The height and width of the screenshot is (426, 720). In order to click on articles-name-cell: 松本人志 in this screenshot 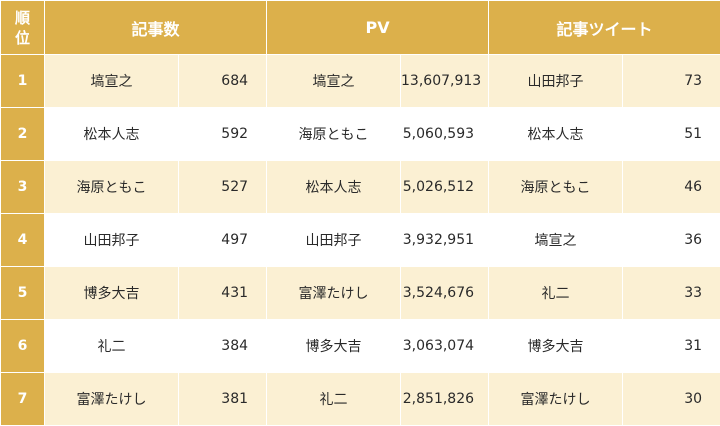, I will do `click(111, 134)`.